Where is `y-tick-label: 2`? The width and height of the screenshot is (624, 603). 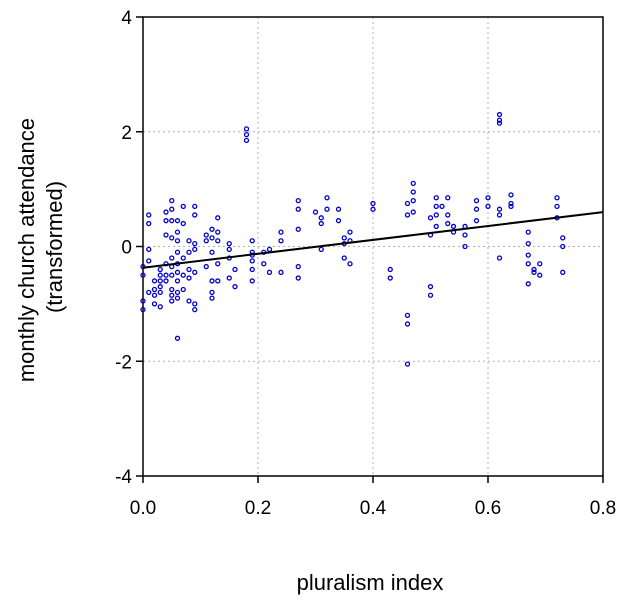
y-tick-label: 2 is located at coordinates (126, 133).